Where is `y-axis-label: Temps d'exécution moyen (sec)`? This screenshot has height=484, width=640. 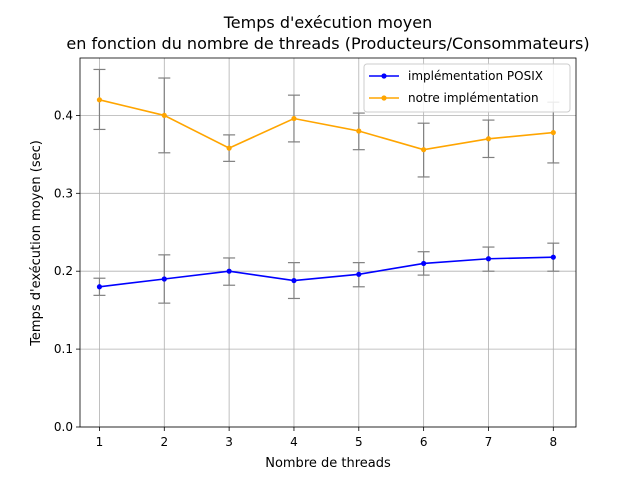 y-axis-label: Temps d'exécution moyen (sec) is located at coordinates (36, 243).